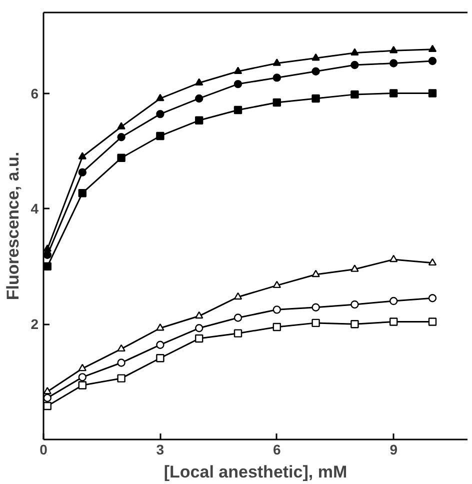 This screenshot has width=472, height=484. What do you see at coordinates (44, 450) in the screenshot?
I see `x-tick-label: 0` at bounding box center [44, 450].